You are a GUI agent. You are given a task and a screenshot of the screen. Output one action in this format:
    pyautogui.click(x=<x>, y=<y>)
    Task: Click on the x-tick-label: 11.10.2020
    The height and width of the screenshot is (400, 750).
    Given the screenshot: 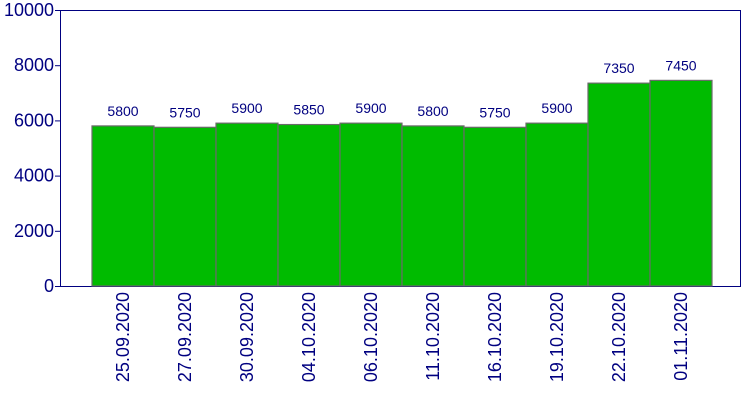 What is the action you would take?
    pyautogui.click(x=433, y=336)
    